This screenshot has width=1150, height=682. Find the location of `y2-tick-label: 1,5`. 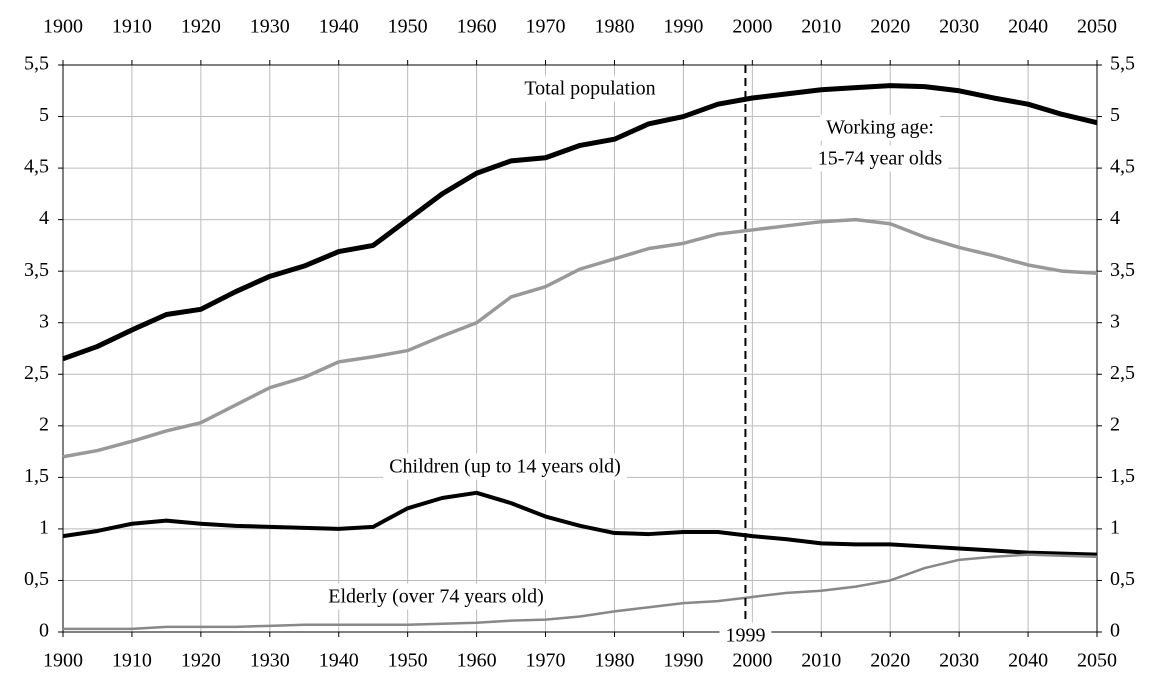

y2-tick-label: 1,5 is located at coordinates (1122, 476).